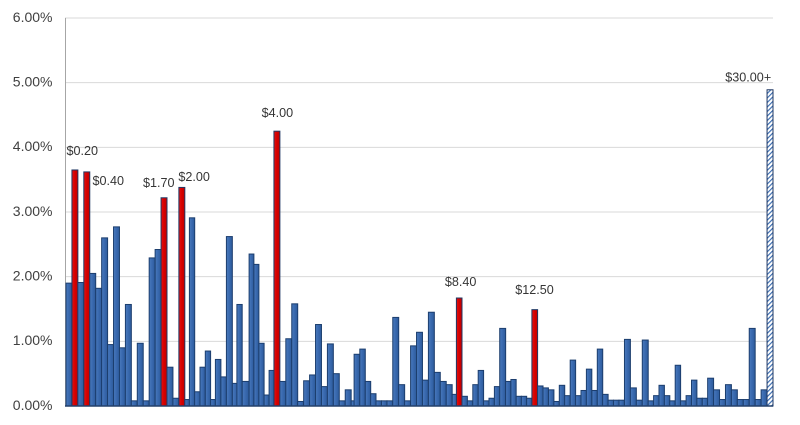 The height and width of the screenshot is (425, 800). What do you see at coordinates (83, 151) in the screenshot?
I see `svg-text: $0.20` at bounding box center [83, 151].